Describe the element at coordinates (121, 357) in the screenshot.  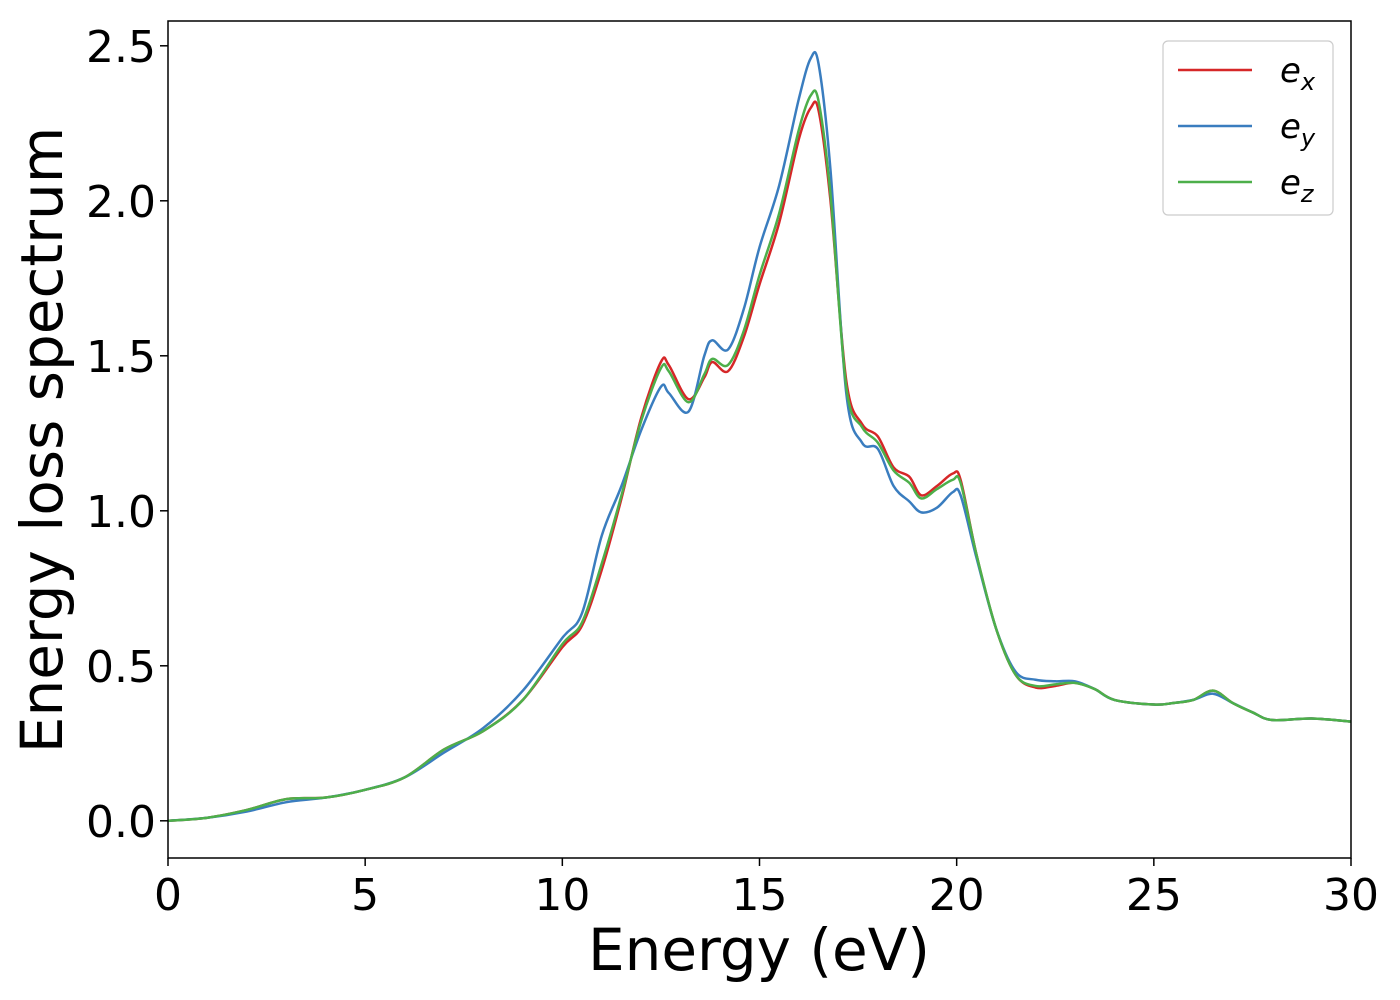
I see `y-tick-label: 1.5` at that location.